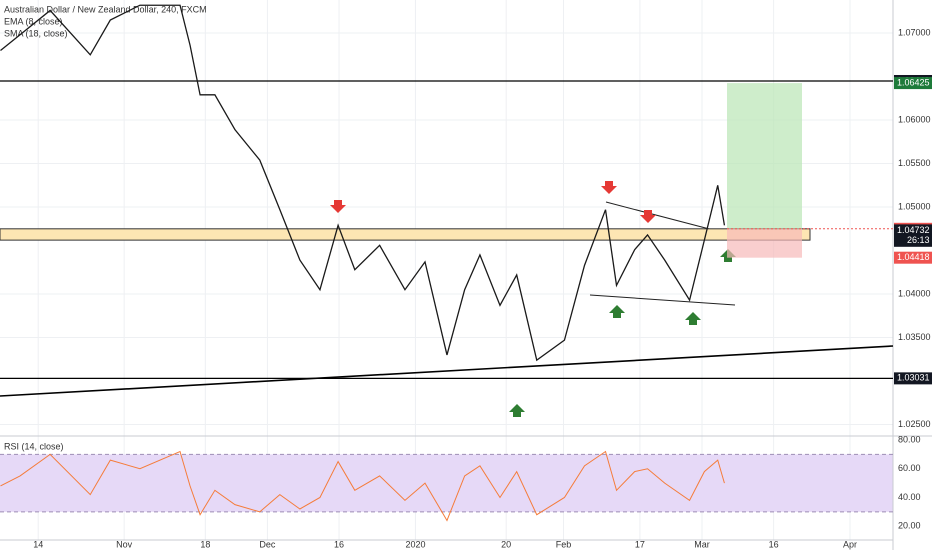  What do you see at coordinates (909, 468) in the screenshot?
I see `rsi-tick-label: 60.00` at bounding box center [909, 468].